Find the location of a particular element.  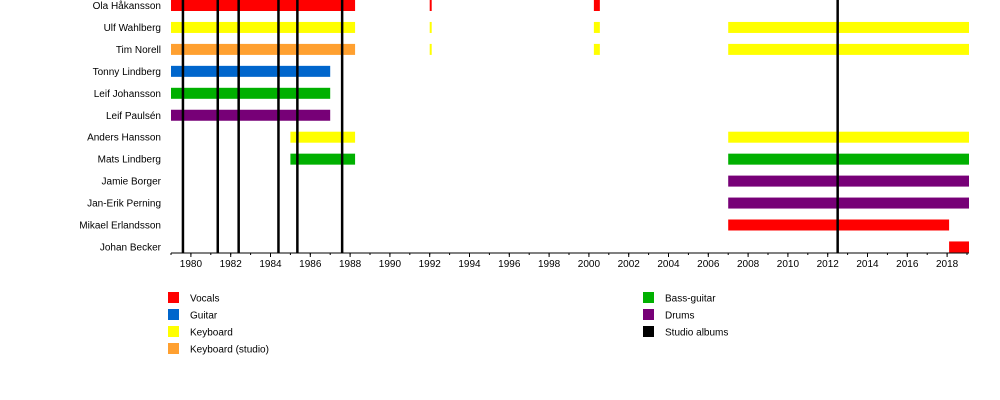

x-tick-label: 1988 is located at coordinates (350, 264).